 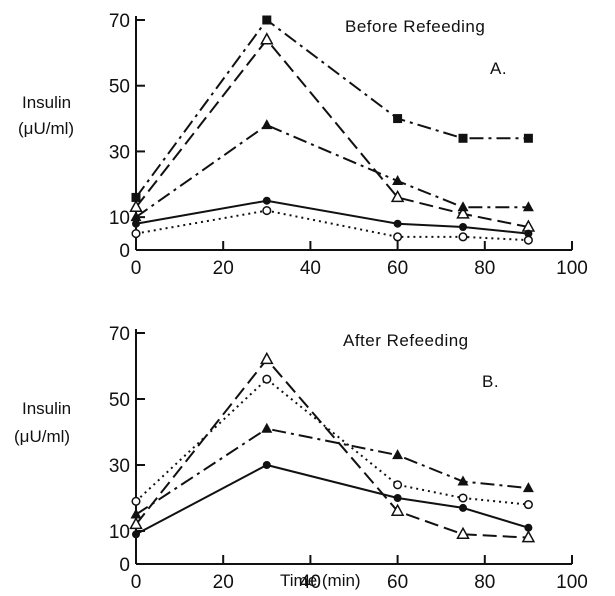 I want to click on x-tick-label-top: 100, so click(x=572, y=268).